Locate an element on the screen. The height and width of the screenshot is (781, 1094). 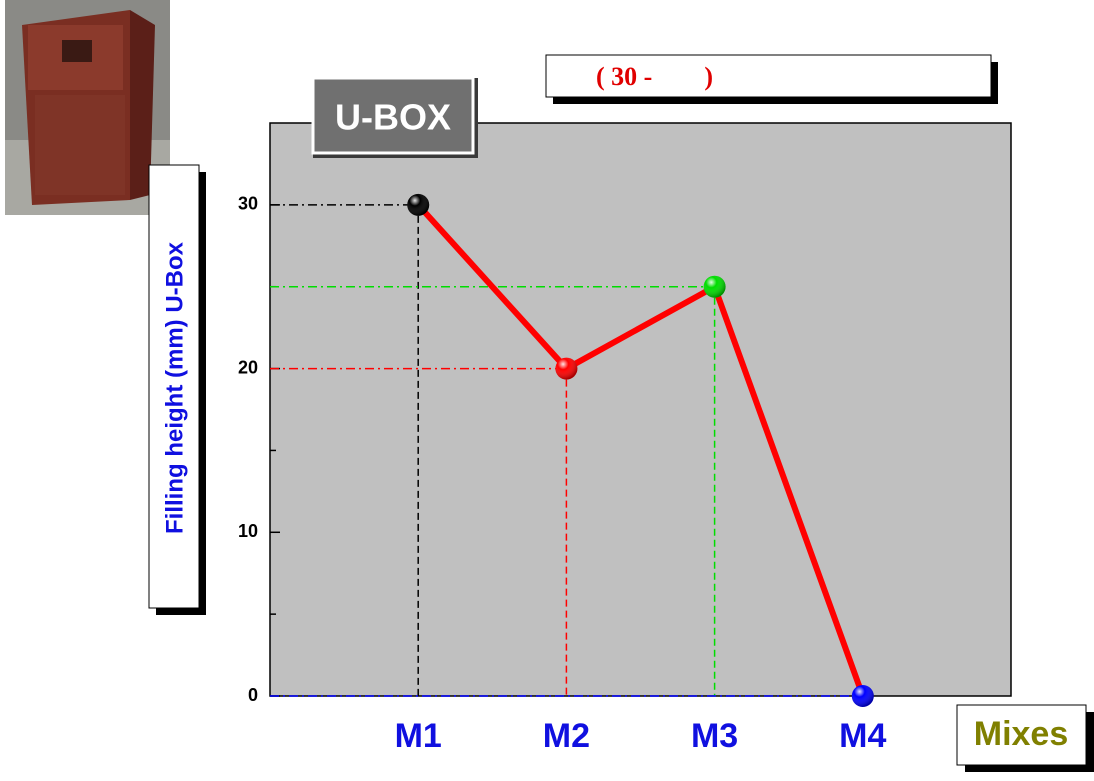
y-axis-label: Filling height (mm) U-Box is located at coordinates (174, 387).